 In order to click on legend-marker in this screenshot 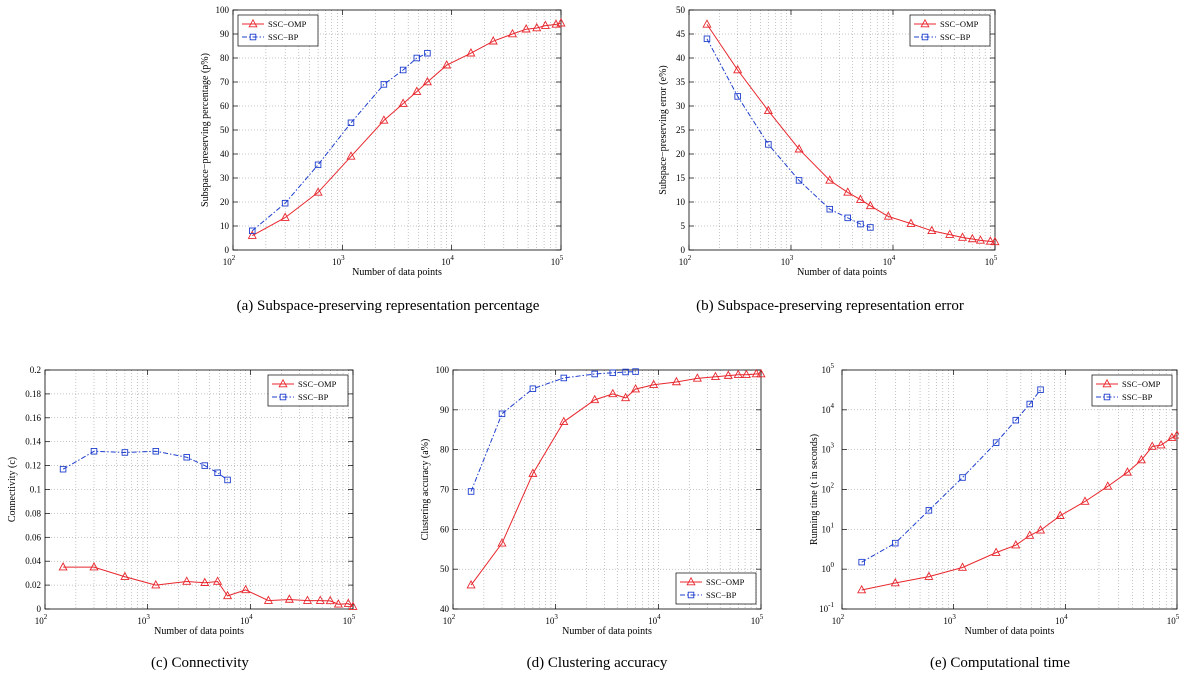, I will do `click(691, 595)`.